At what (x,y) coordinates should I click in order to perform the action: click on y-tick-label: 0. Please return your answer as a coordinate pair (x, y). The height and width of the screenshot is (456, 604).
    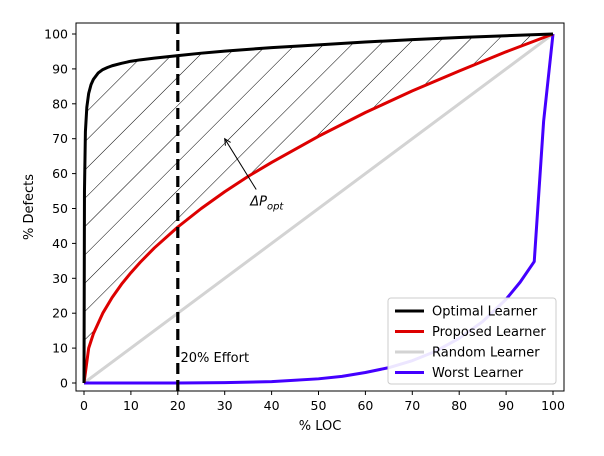
    Looking at the image, I should click on (64, 383).